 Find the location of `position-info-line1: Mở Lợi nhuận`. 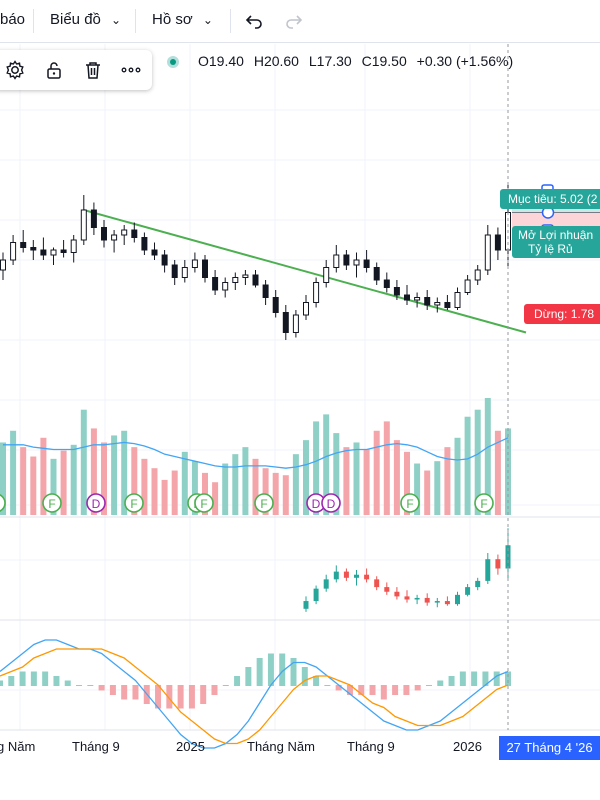

position-info-line1: Mở Lợi nhuận is located at coordinates (556, 235).